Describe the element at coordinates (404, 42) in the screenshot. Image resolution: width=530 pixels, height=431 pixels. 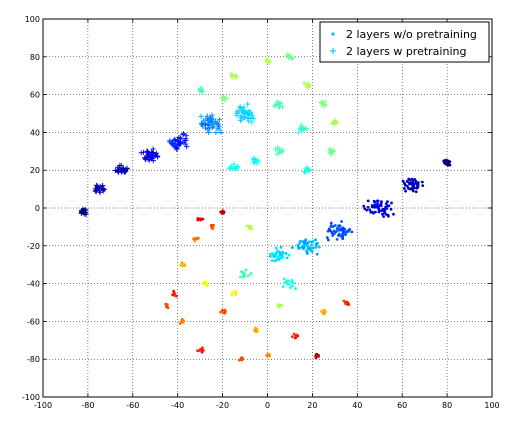
I see `legend-box` at that location.